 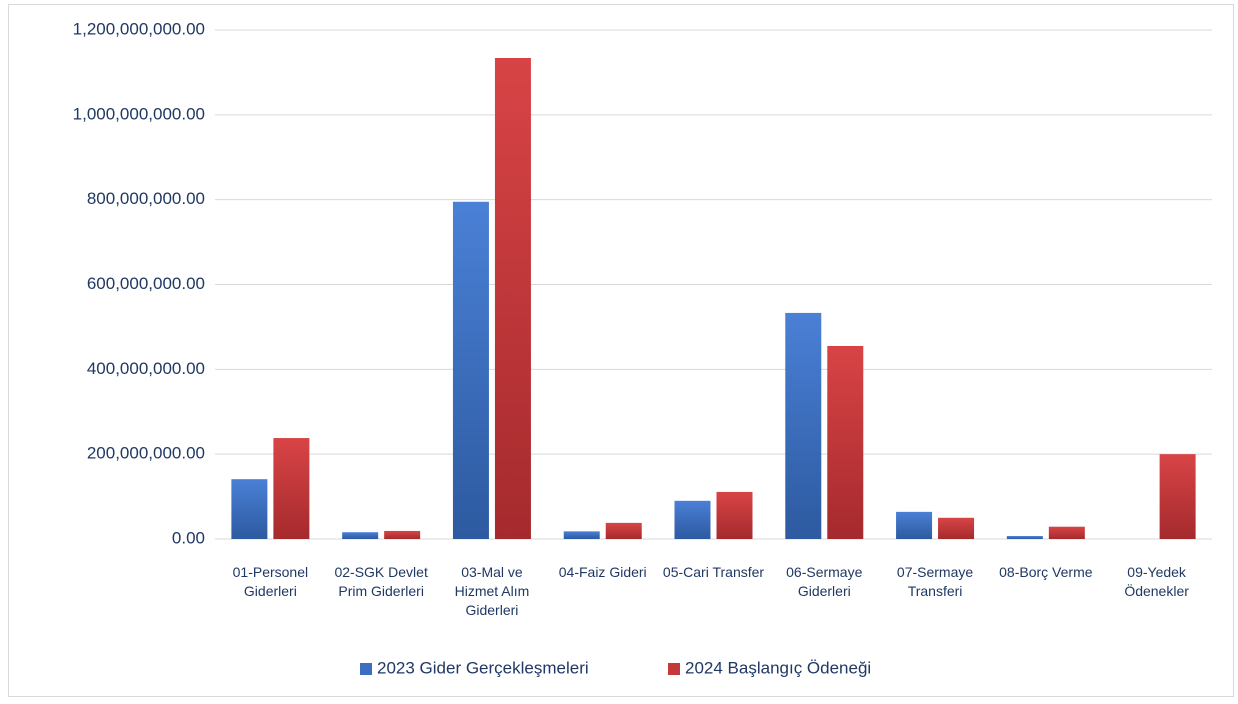 What do you see at coordinates (1046, 572) in the screenshot?
I see `x-tick-label: 08-Borç Verme` at bounding box center [1046, 572].